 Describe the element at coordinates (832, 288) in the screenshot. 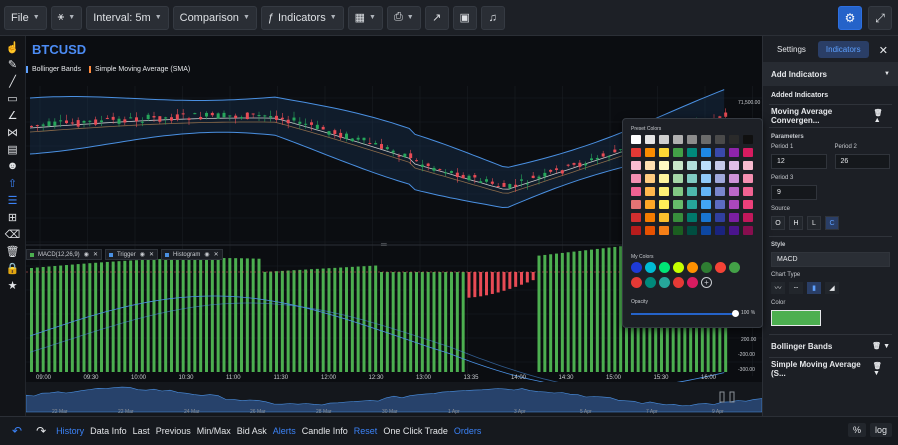

I see `area-chart-icon: ◢` at that location.